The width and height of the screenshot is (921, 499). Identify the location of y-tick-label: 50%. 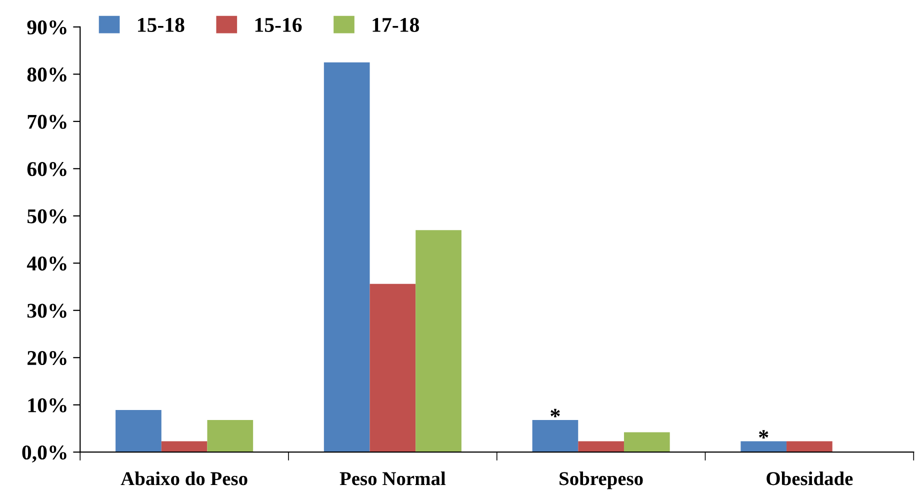
(46, 216).